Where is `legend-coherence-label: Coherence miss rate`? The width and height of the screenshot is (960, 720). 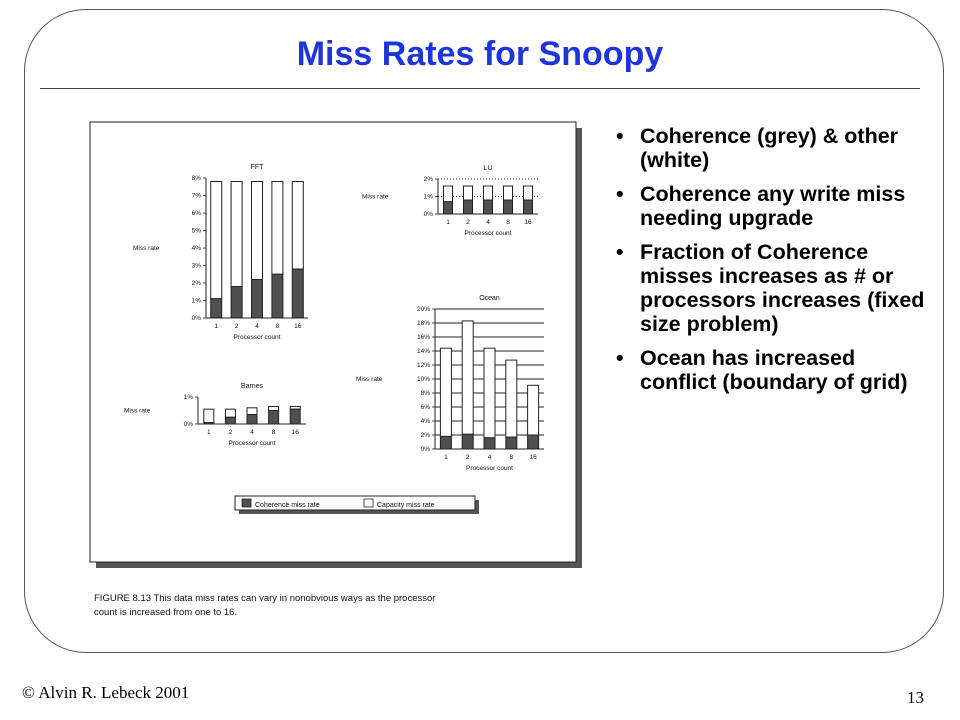
legend-coherence-label: Coherence miss rate is located at coordinates (287, 505).